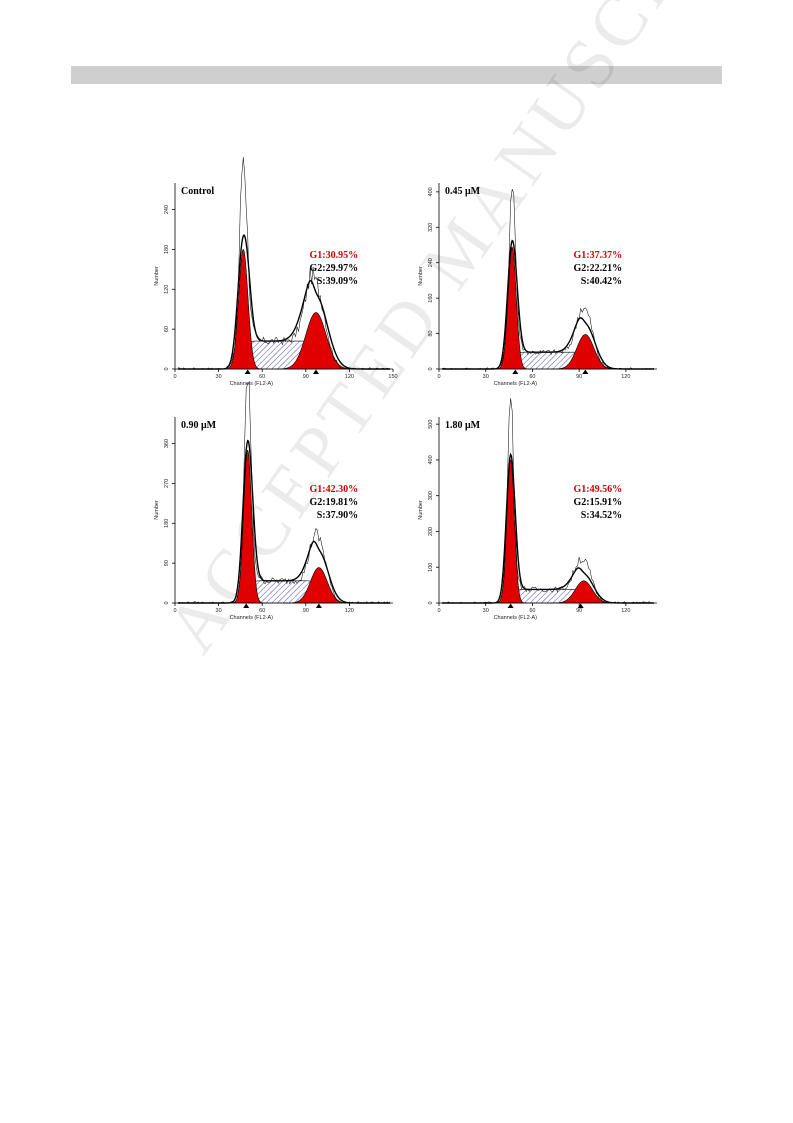  Describe the element at coordinates (601, 281) in the screenshot. I see `s-percentage: S:40.42%` at that location.